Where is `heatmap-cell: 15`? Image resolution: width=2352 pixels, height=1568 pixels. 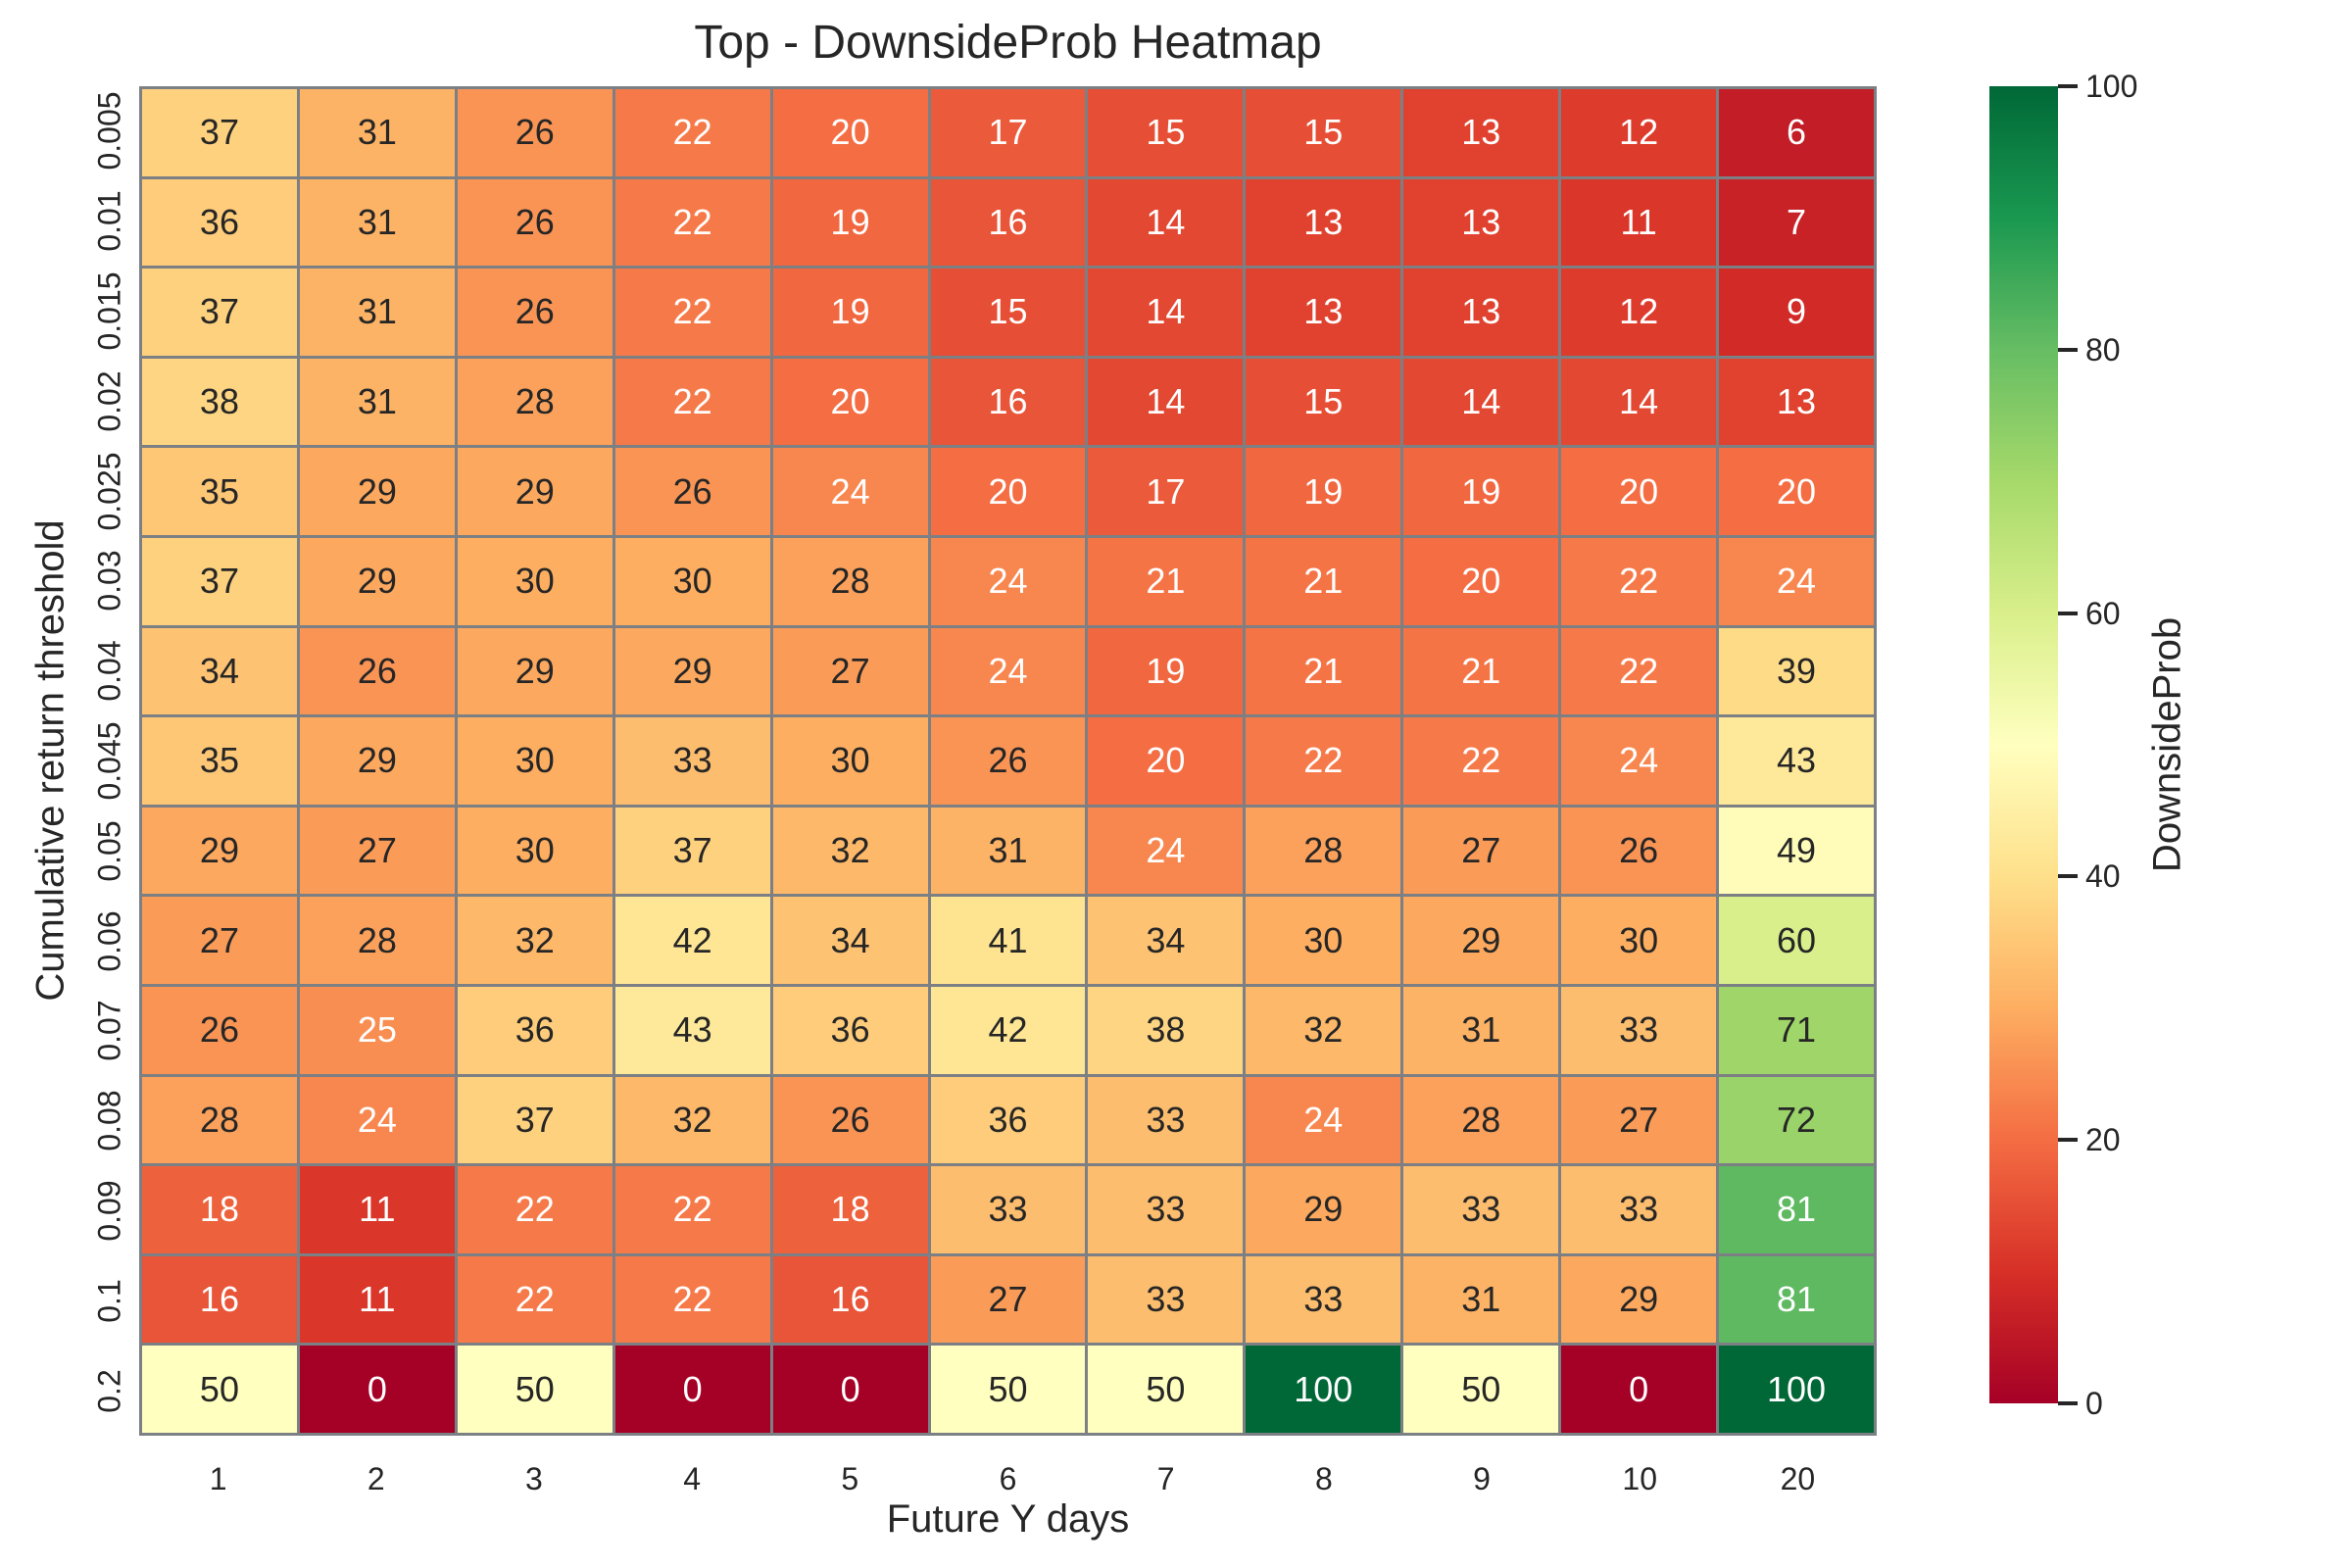
heatmap-cell: 15 is located at coordinates (1166, 132).